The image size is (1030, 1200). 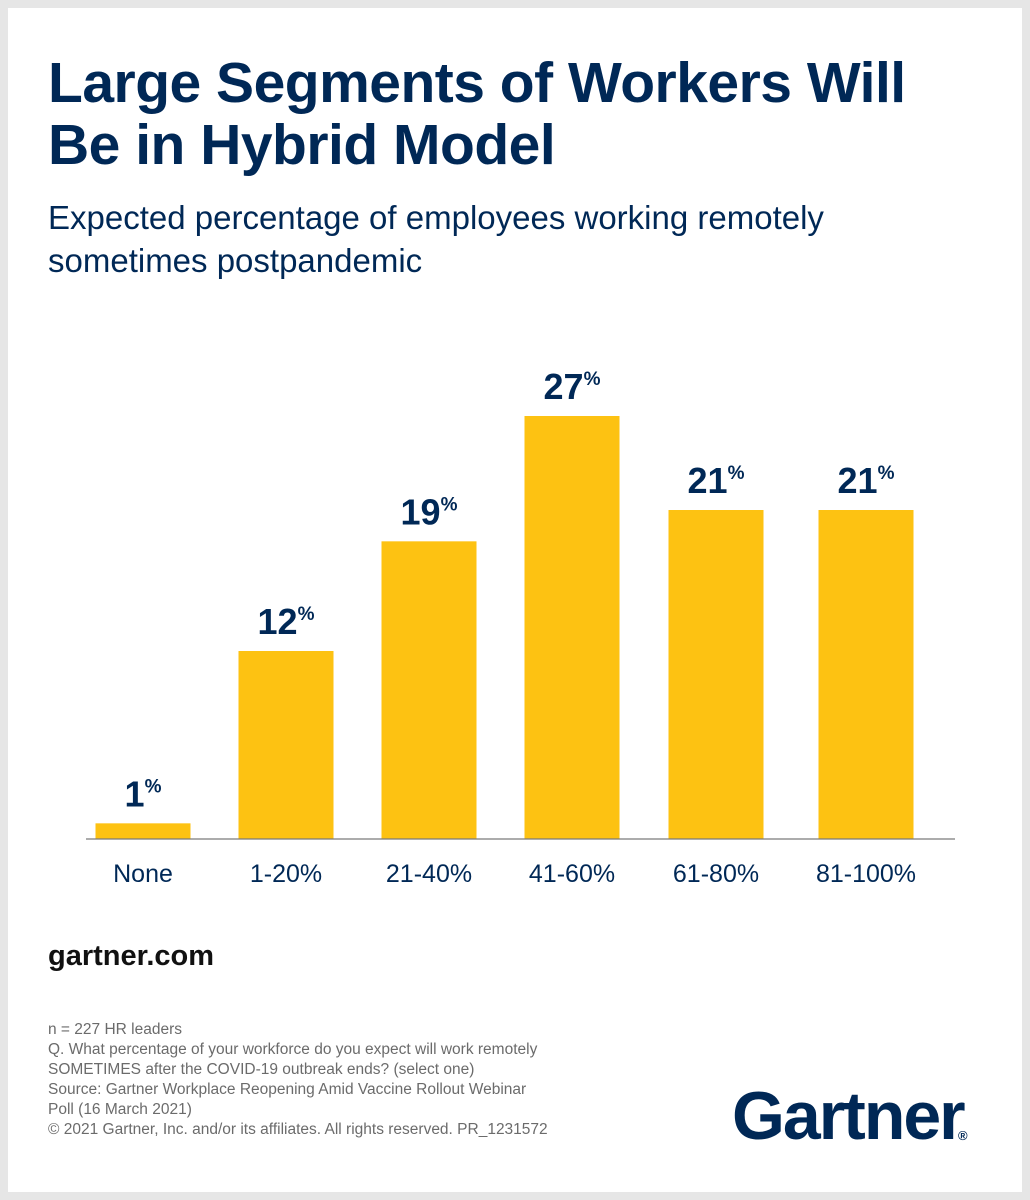 What do you see at coordinates (120, 1109) in the screenshot?
I see `footnote-line: Poll (16 March 2021)` at bounding box center [120, 1109].